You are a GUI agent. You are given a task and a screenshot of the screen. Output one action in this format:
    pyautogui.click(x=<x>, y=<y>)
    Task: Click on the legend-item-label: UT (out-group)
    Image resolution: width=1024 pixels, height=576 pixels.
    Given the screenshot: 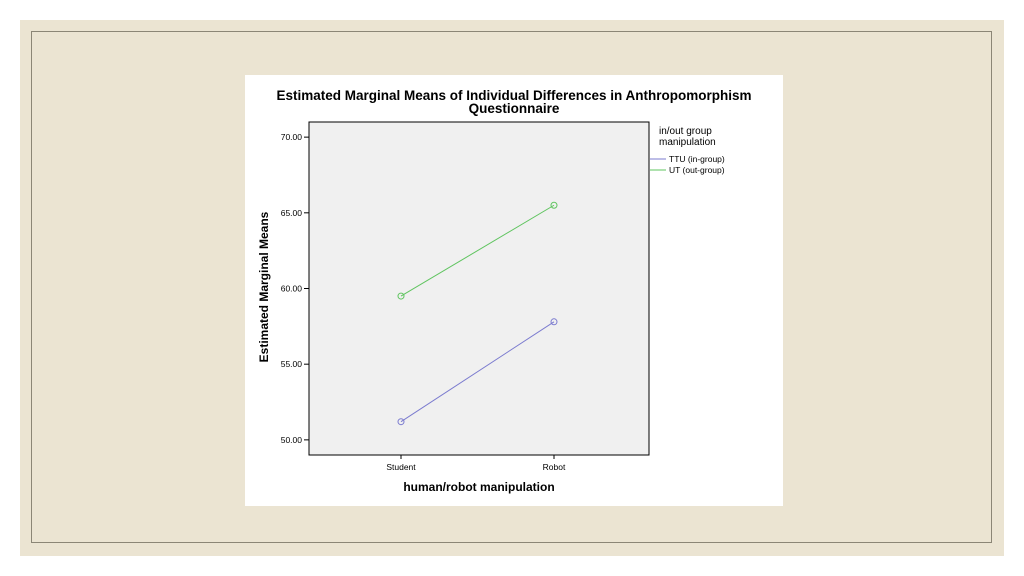 What is the action you would take?
    pyautogui.click(x=697, y=170)
    